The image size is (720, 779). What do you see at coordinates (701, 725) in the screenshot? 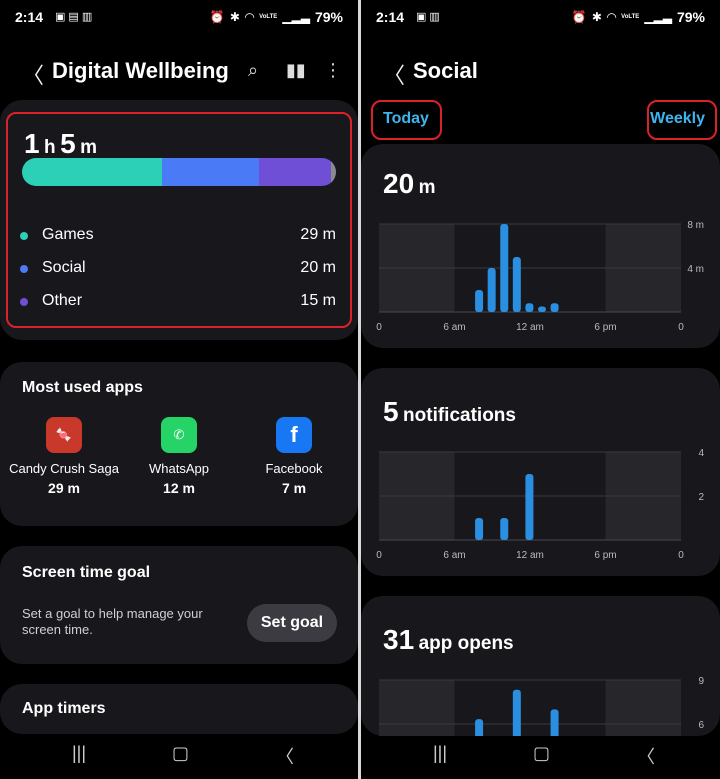
I see `y-tick-label: 6` at bounding box center [701, 725].